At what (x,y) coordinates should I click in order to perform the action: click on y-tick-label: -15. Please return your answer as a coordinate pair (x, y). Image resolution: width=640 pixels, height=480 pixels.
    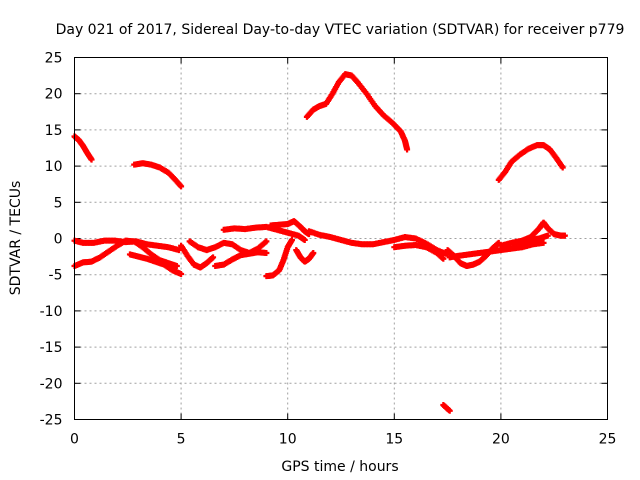
    Looking at the image, I should click on (51, 348).